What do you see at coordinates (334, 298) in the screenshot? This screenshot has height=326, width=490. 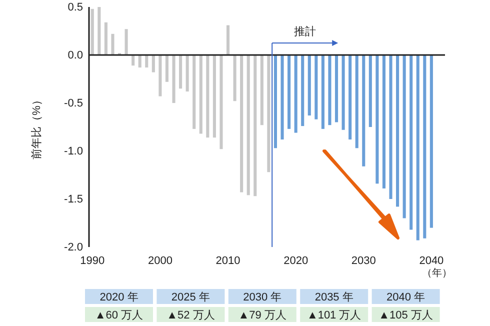 I see `text: 2035 年` at bounding box center [334, 298].